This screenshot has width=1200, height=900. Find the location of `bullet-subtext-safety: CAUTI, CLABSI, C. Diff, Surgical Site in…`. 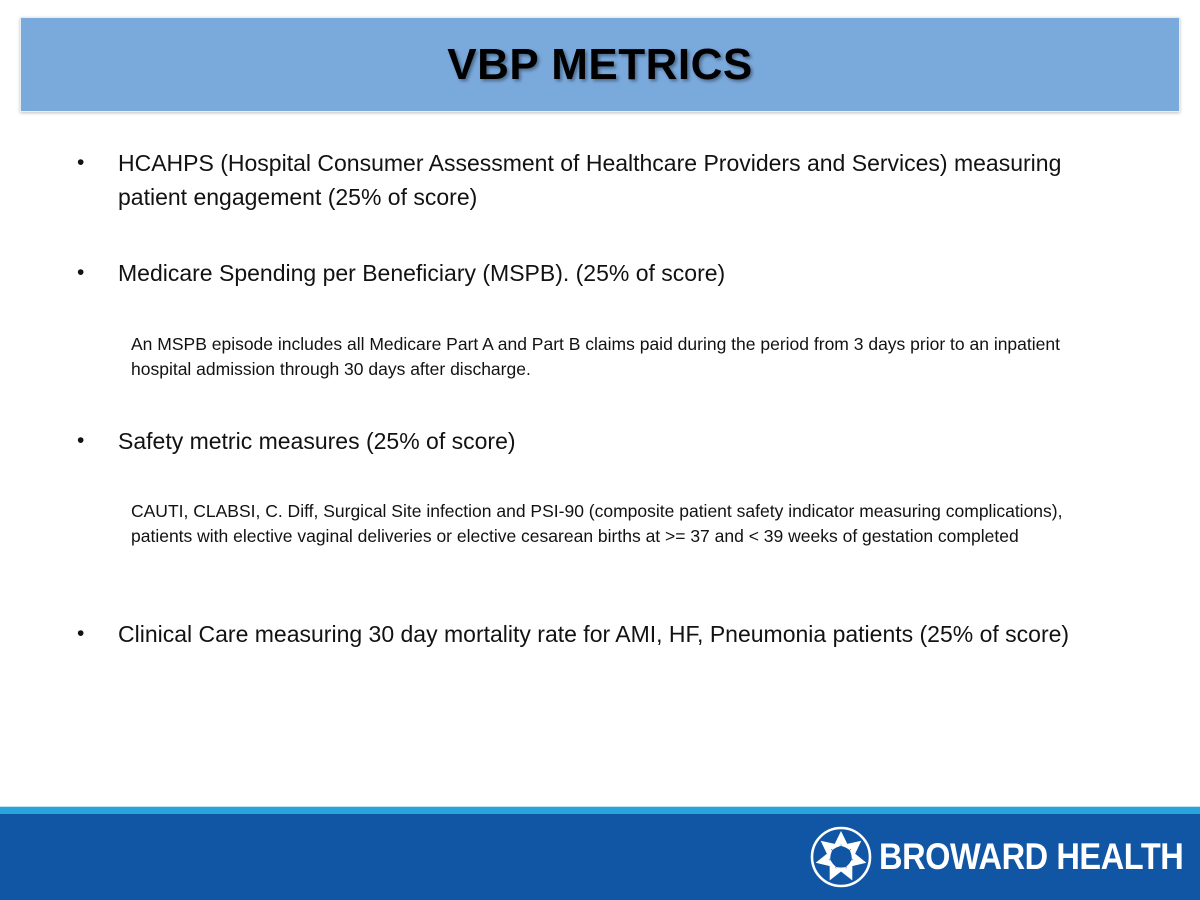

bullet-subtext-safety: CAUTI, CLABSI, C. Diff, Surgical Site in… is located at coordinates (597, 523).